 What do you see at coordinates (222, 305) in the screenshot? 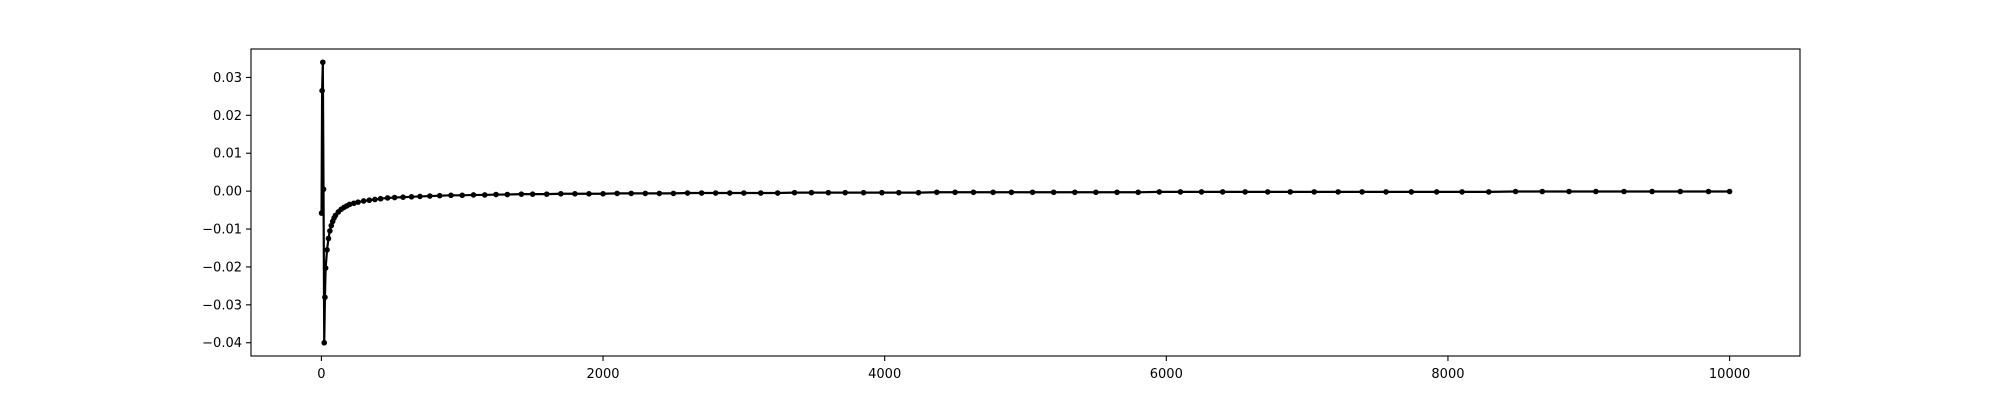
I see `y-tick-label: −0.03` at bounding box center [222, 305].